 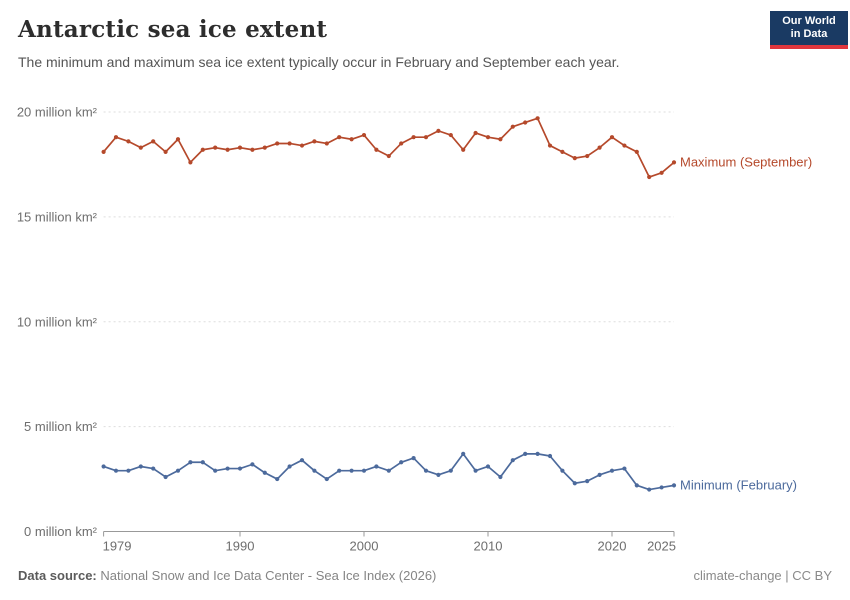 I want to click on page-title: Antarctic sea ice extent, so click(x=173, y=29).